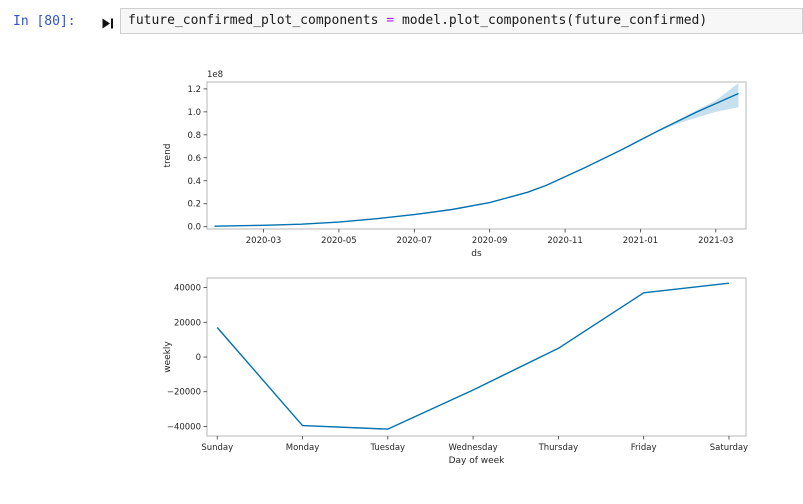 This screenshot has width=803, height=504. What do you see at coordinates (558, 448) in the screenshot?
I see `svg-text: Thursday` at bounding box center [558, 448].